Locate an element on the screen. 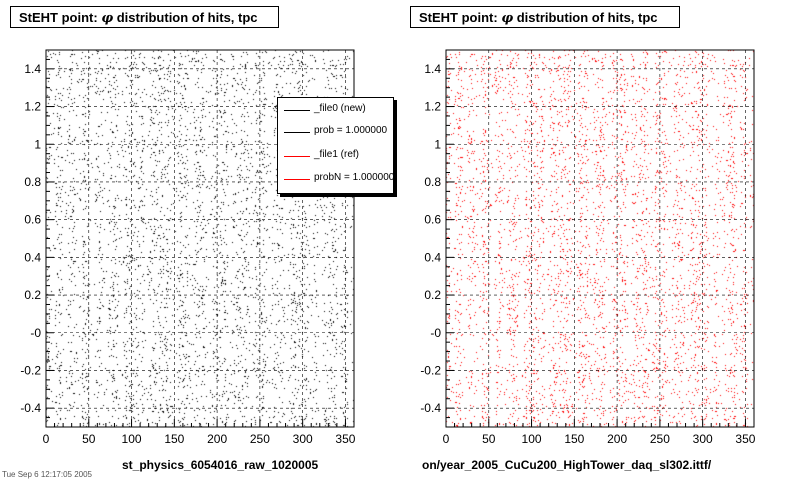  legend-entry-file1: _file1 (ref) is located at coordinates (335, 156).